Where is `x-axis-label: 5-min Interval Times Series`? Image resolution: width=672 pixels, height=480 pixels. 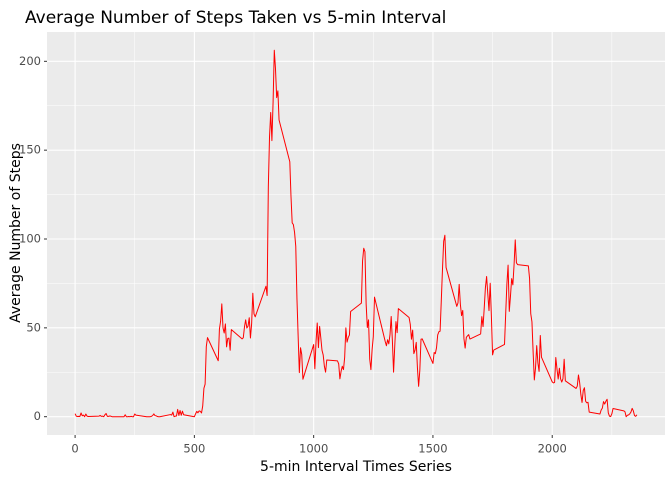
x-axis-label: 5-min Interval Times Series is located at coordinates (356, 467).